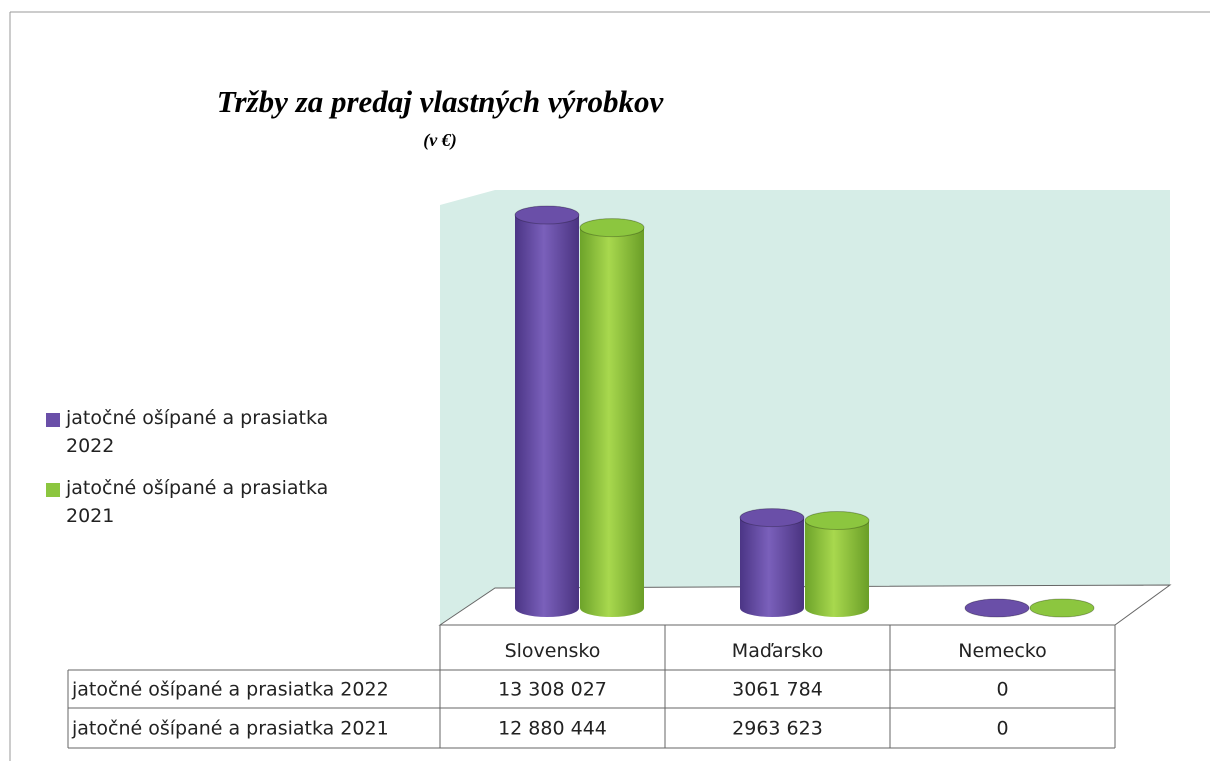 The height and width of the screenshot is (761, 1210). What do you see at coordinates (441, 101) in the screenshot?
I see `chart-title: Tržby za predaj vlastných výrobkov` at bounding box center [441, 101].